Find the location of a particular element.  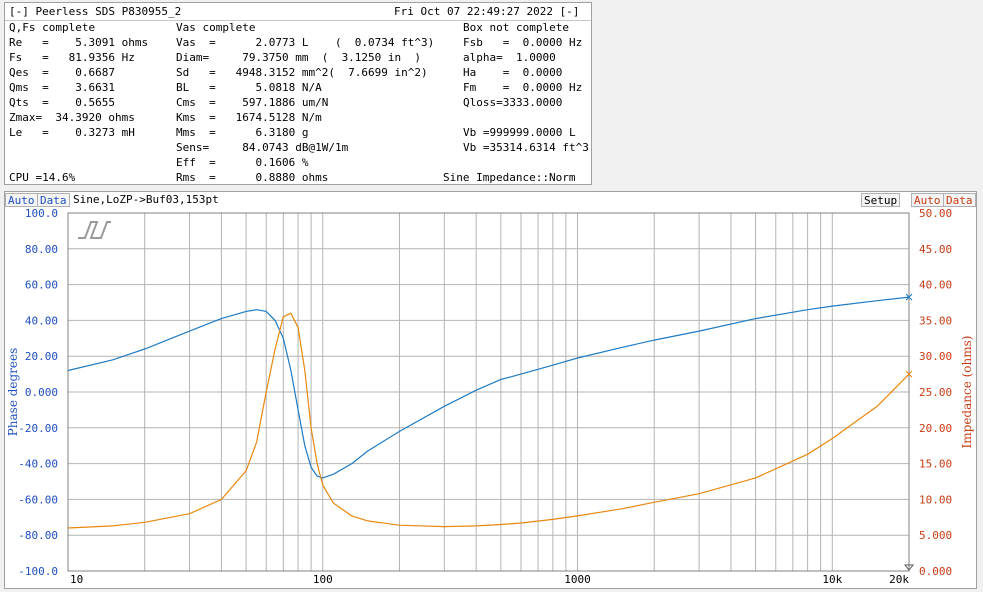

app-logo-icon is located at coordinates (94, 230).